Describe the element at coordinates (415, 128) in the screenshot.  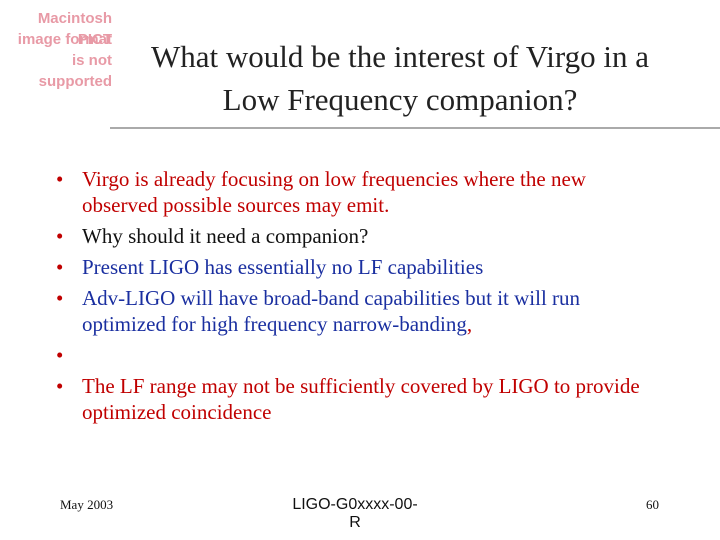
I see `title-rule` at that location.